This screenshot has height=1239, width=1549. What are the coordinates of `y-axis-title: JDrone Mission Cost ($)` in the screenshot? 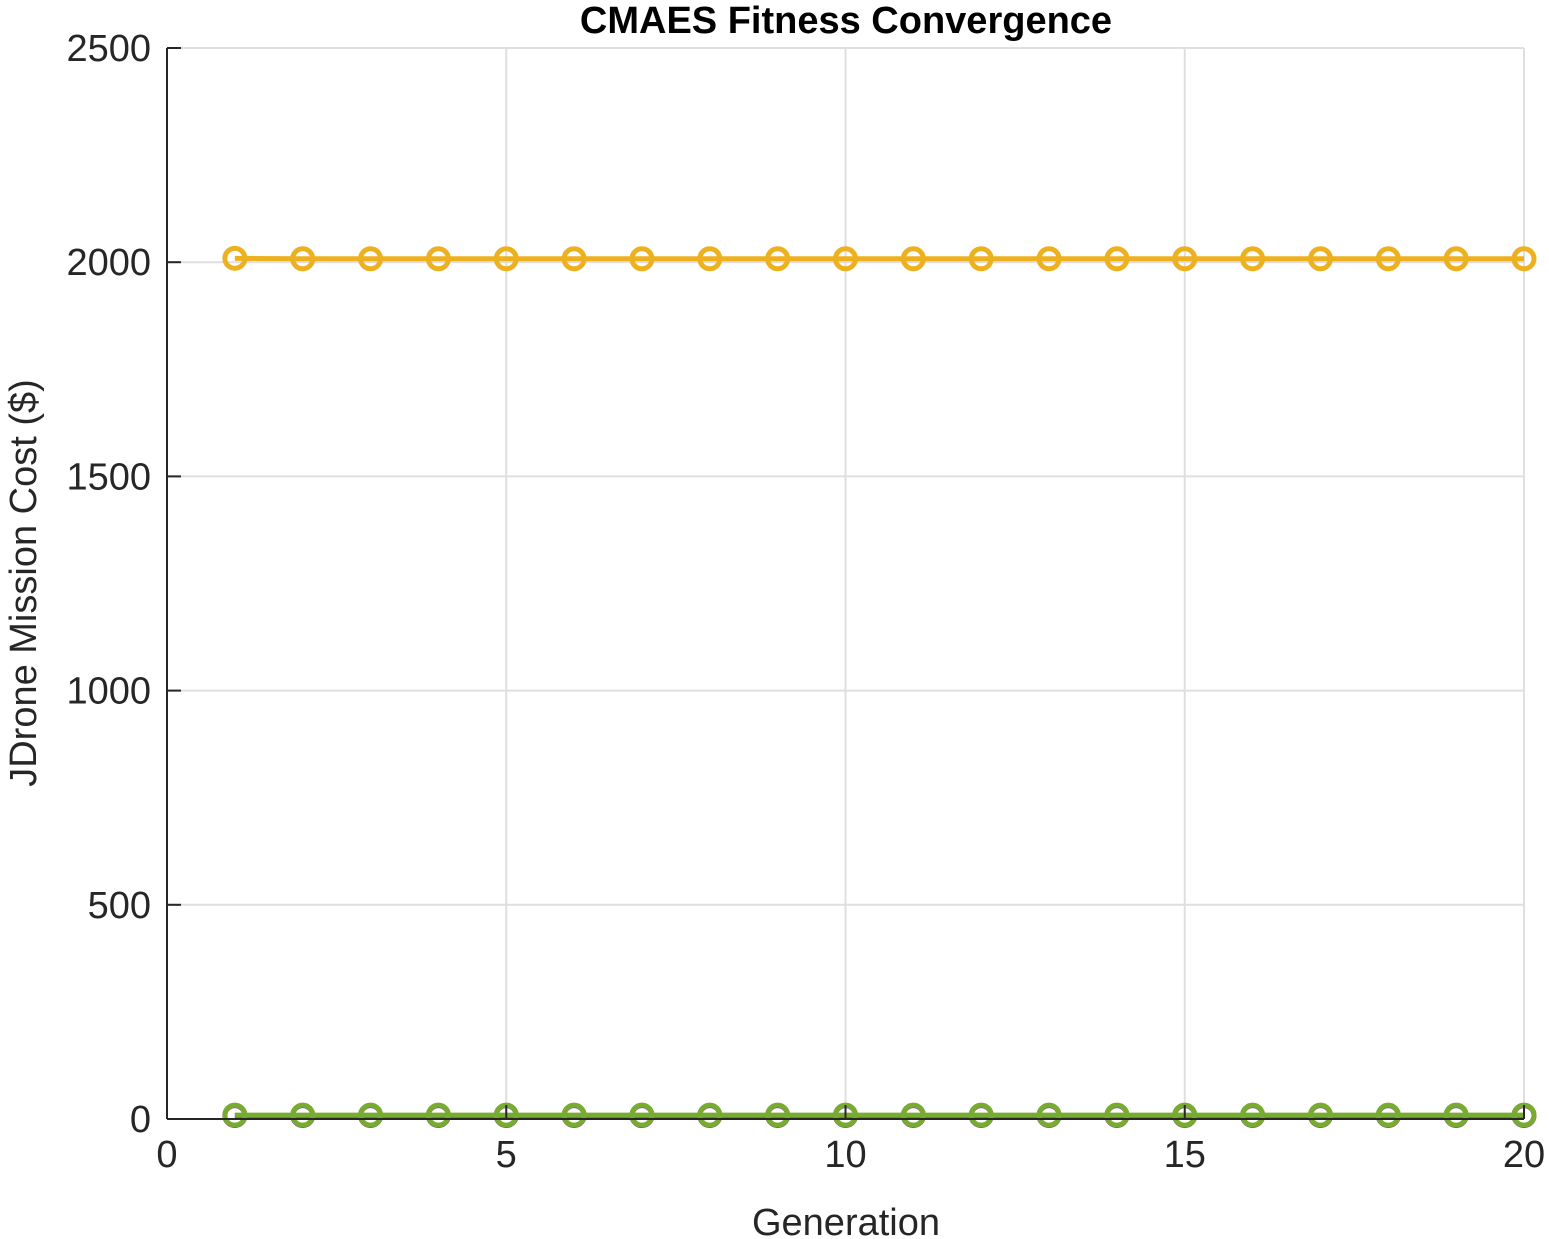 It's located at (24, 583).